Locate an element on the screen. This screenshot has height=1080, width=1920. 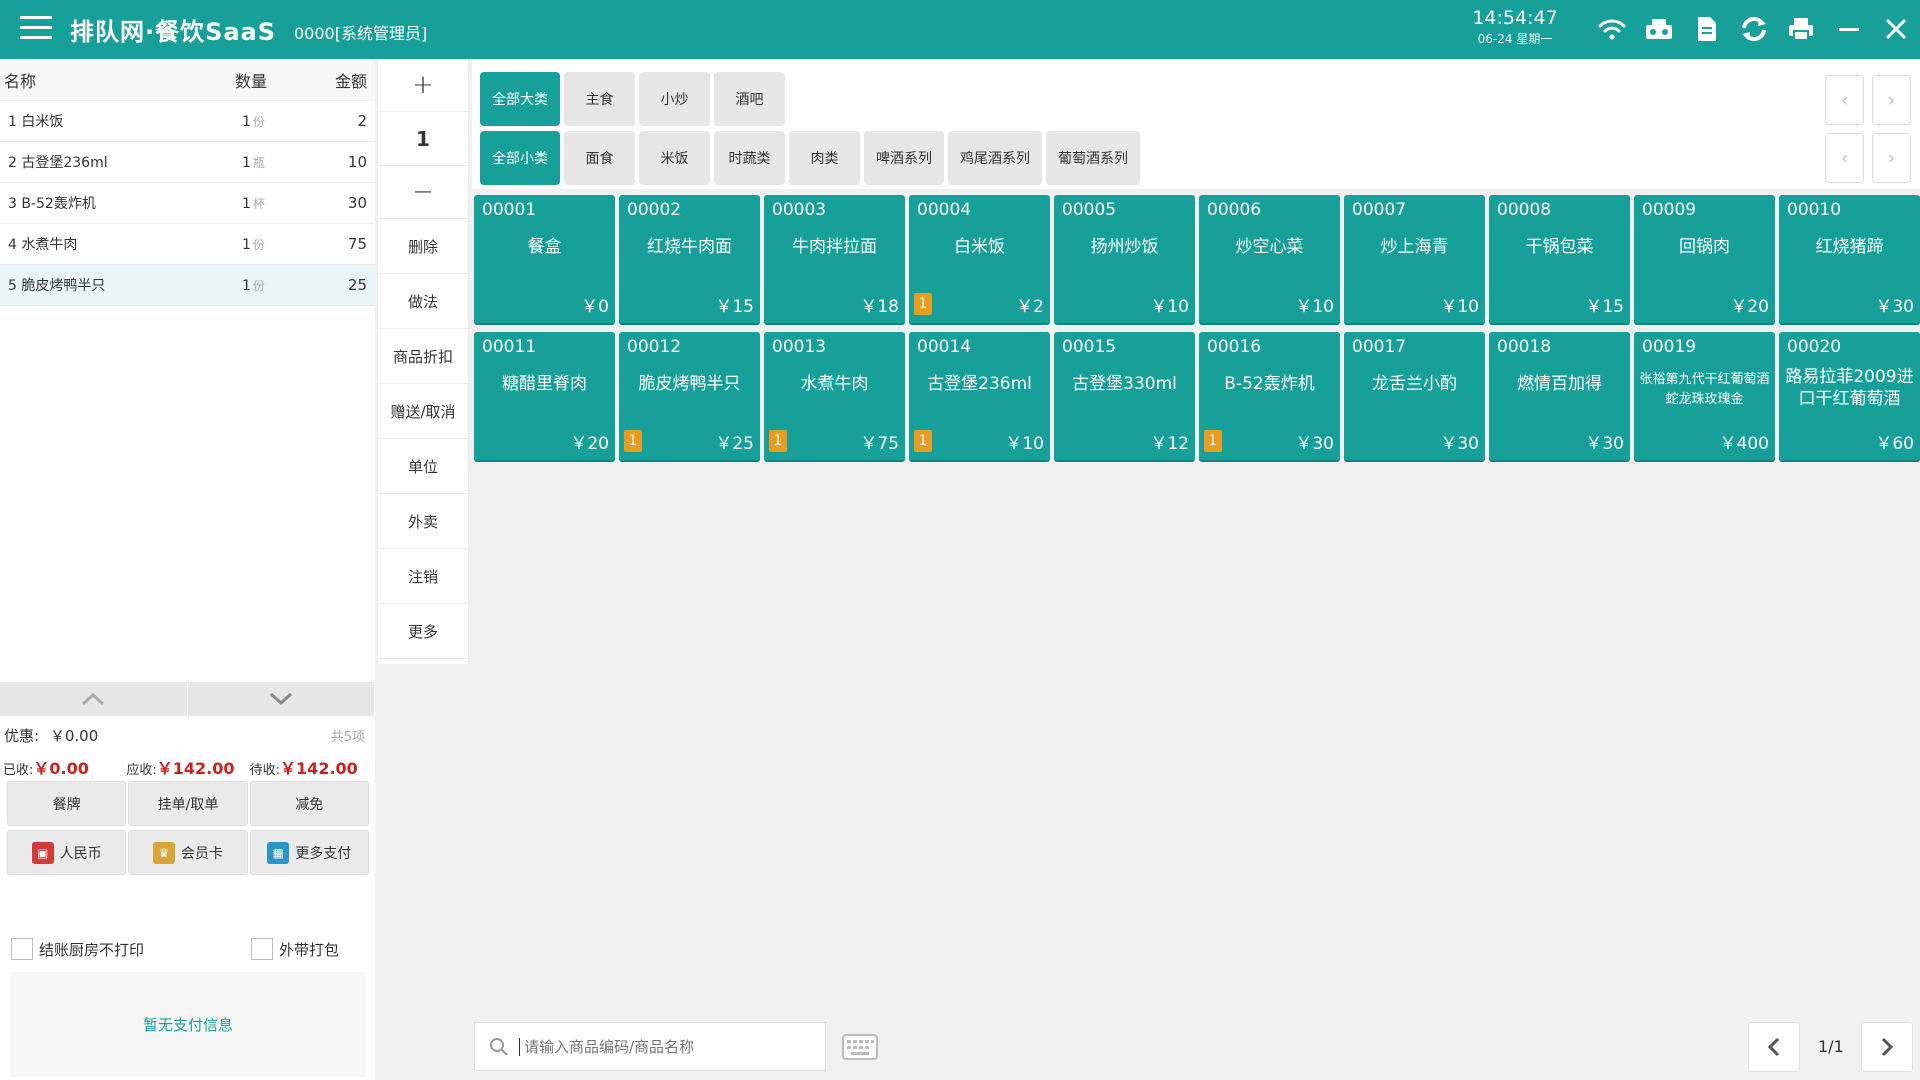
minimize-icon is located at coordinates (1849, 29).